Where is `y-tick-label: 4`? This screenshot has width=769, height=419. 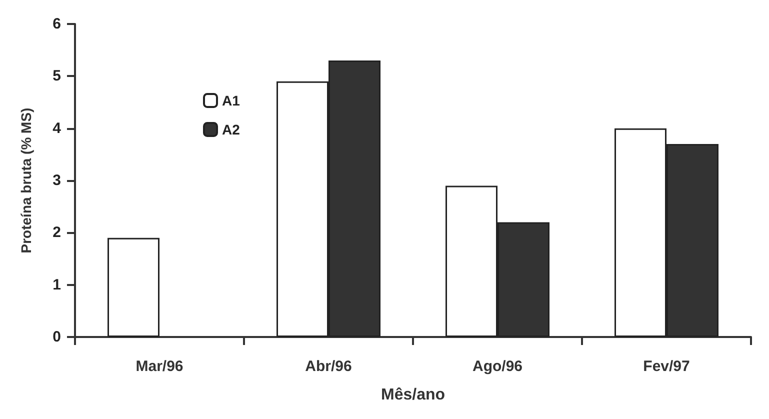 y-tick-label: 4 is located at coordinates (57, 128).